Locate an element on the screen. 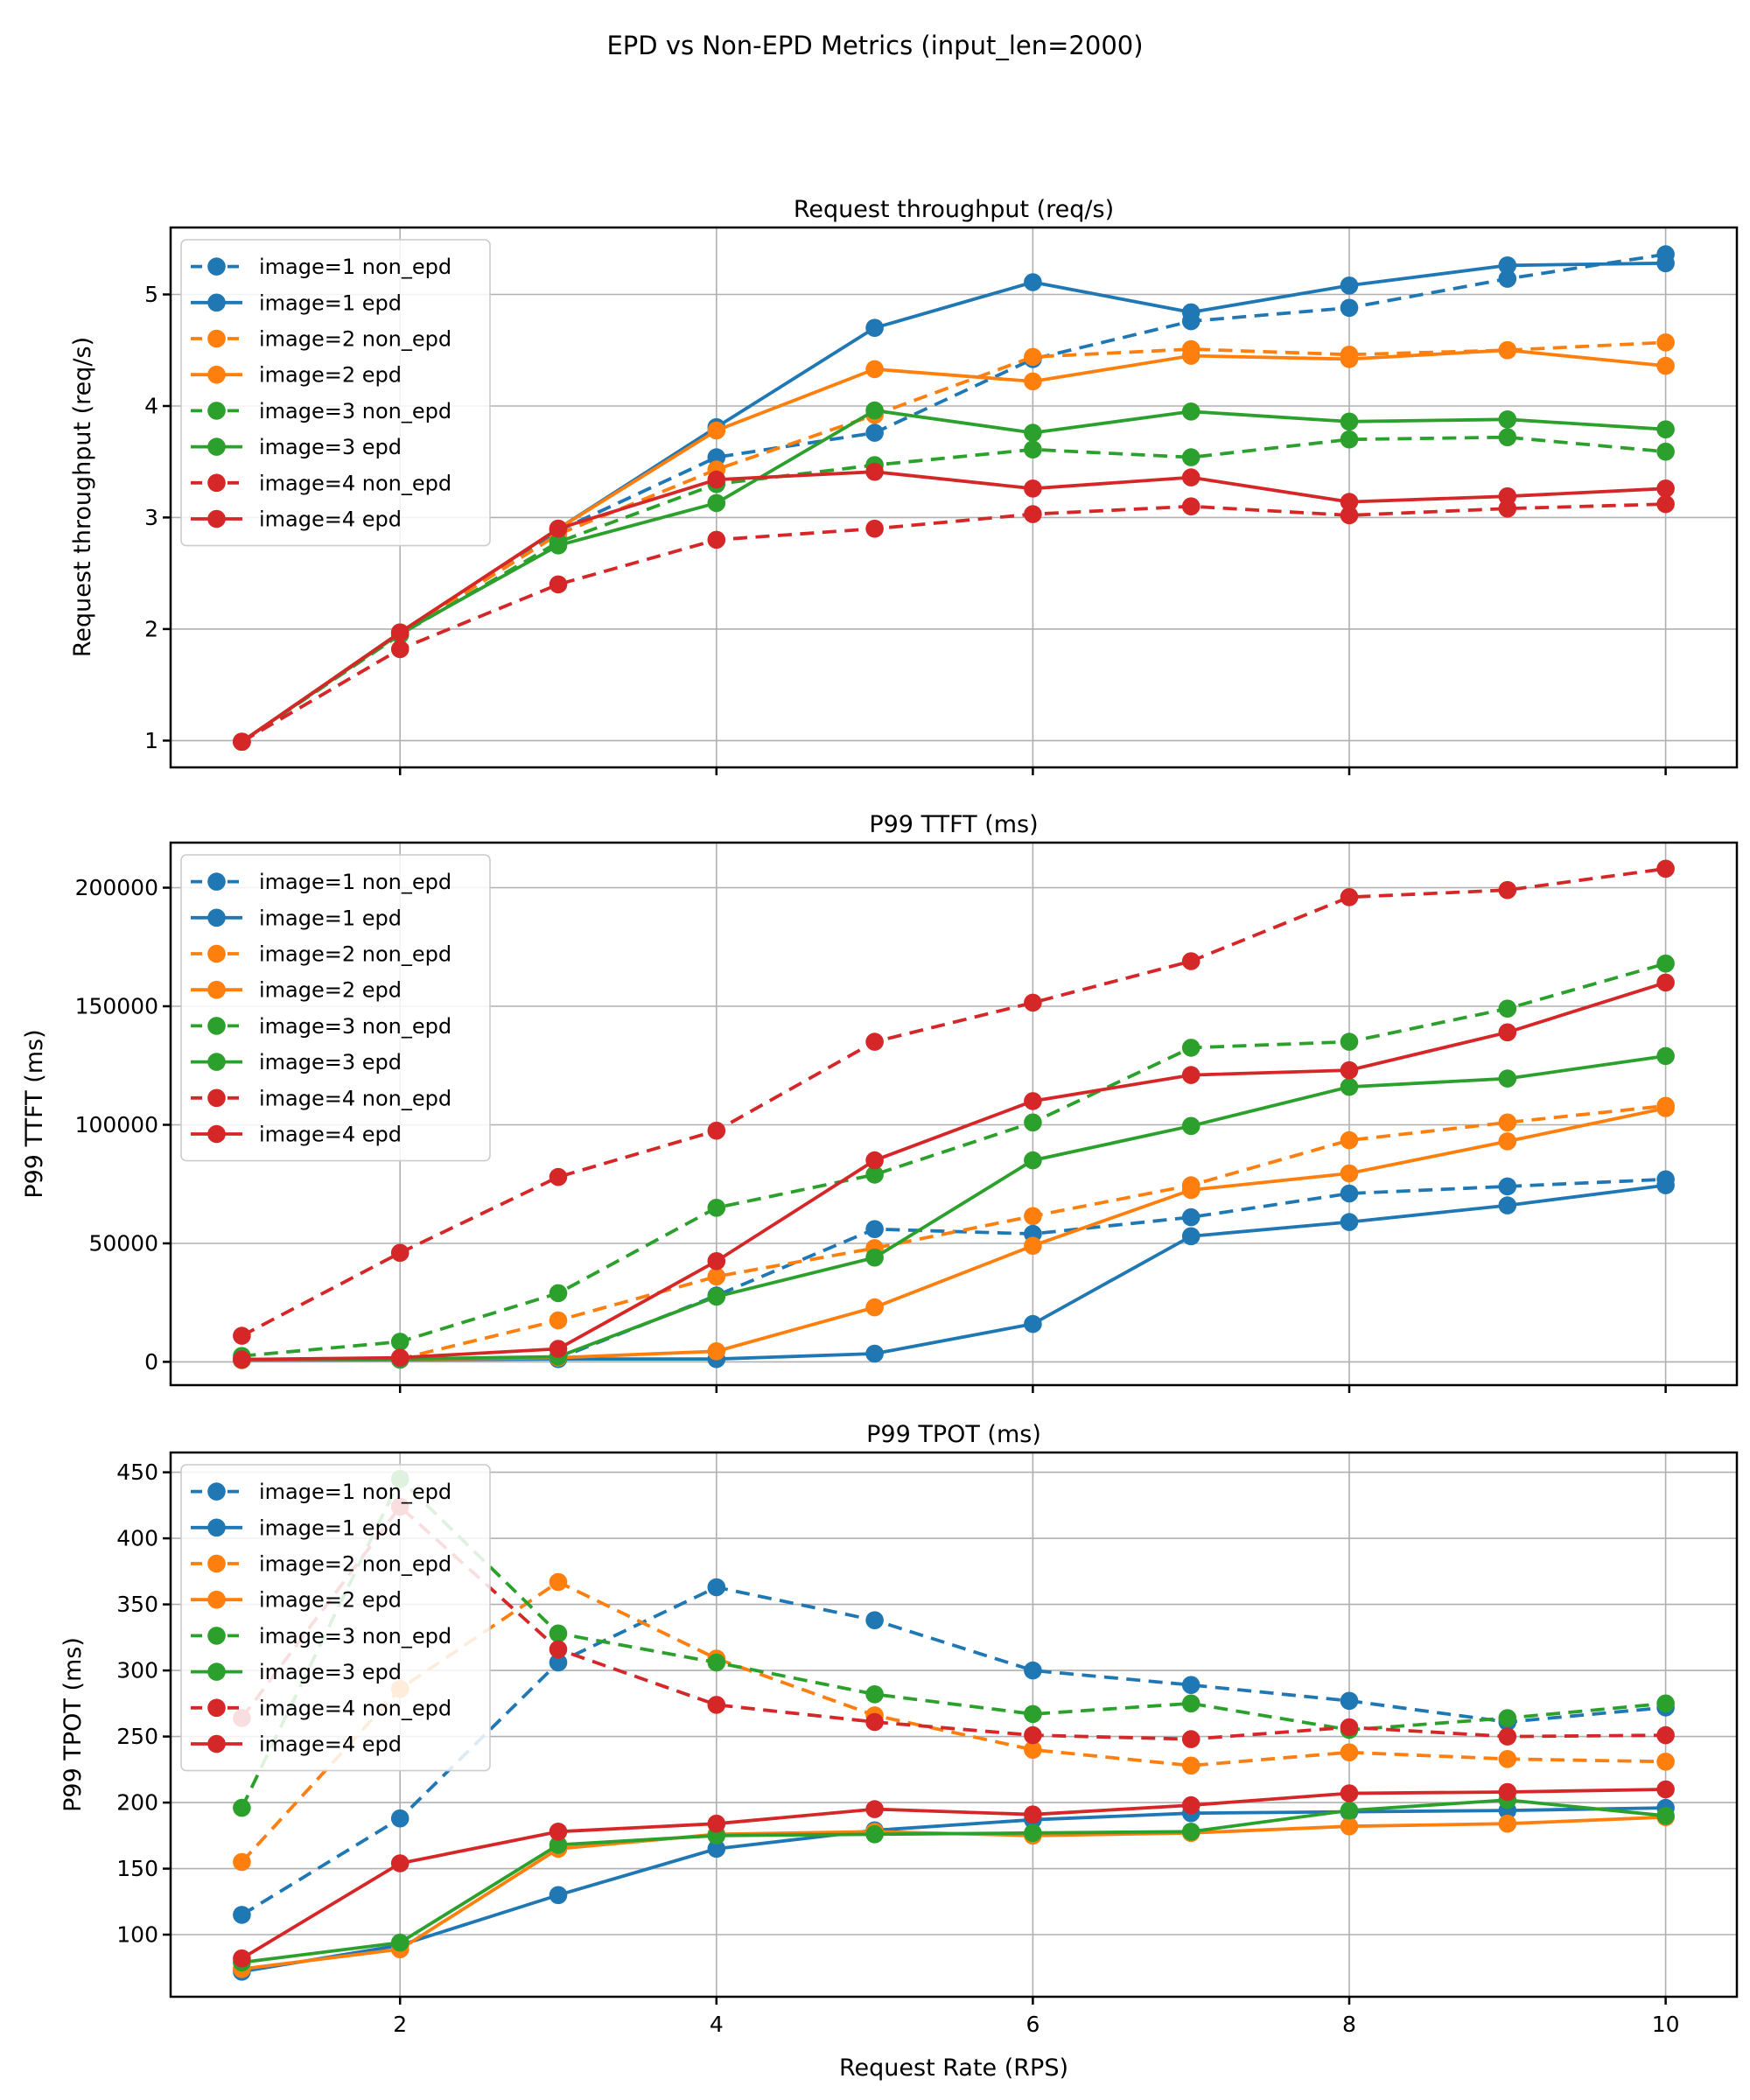 This screenshot has height=2100, width=1750. chart1-title: Request throughput (req/s) is located at coordinates (954, 209).